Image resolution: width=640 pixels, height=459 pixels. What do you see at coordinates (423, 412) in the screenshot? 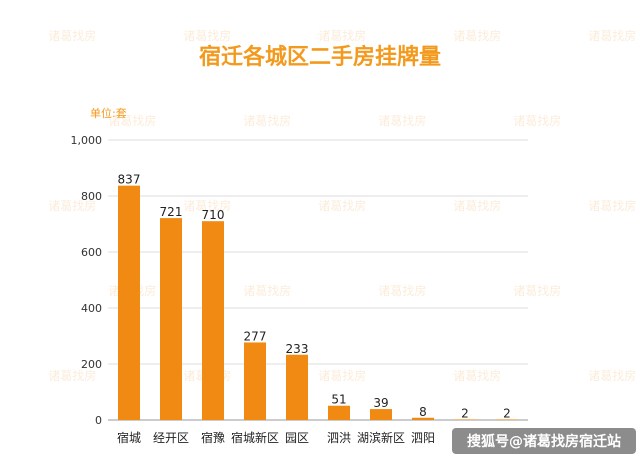
I see `bar-value-label: 8` at bounding box center [423, 412].